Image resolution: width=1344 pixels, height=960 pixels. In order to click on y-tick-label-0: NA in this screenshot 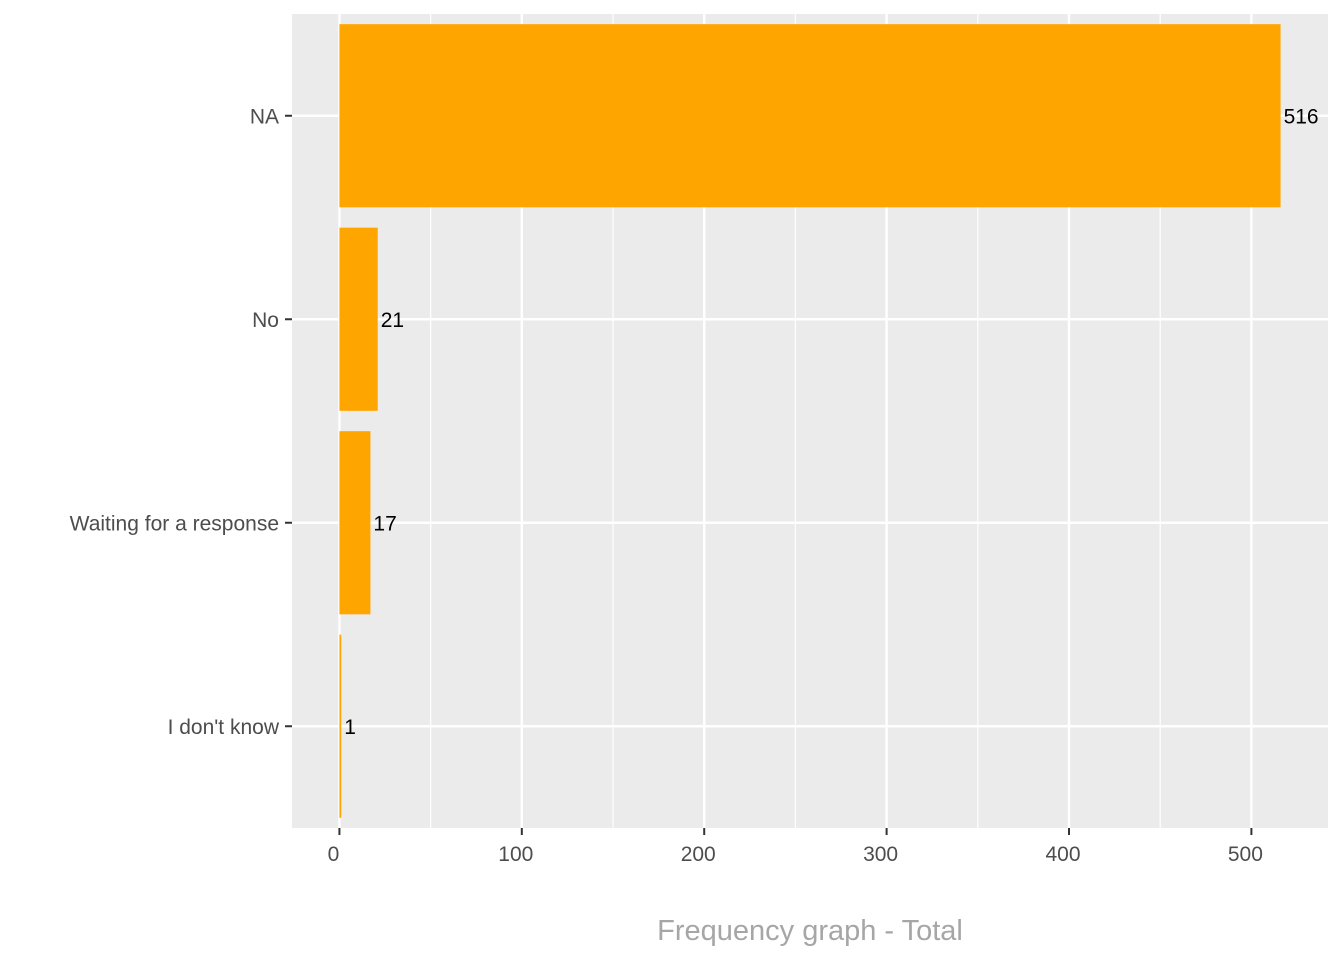, I will do `click(264, 116)`.